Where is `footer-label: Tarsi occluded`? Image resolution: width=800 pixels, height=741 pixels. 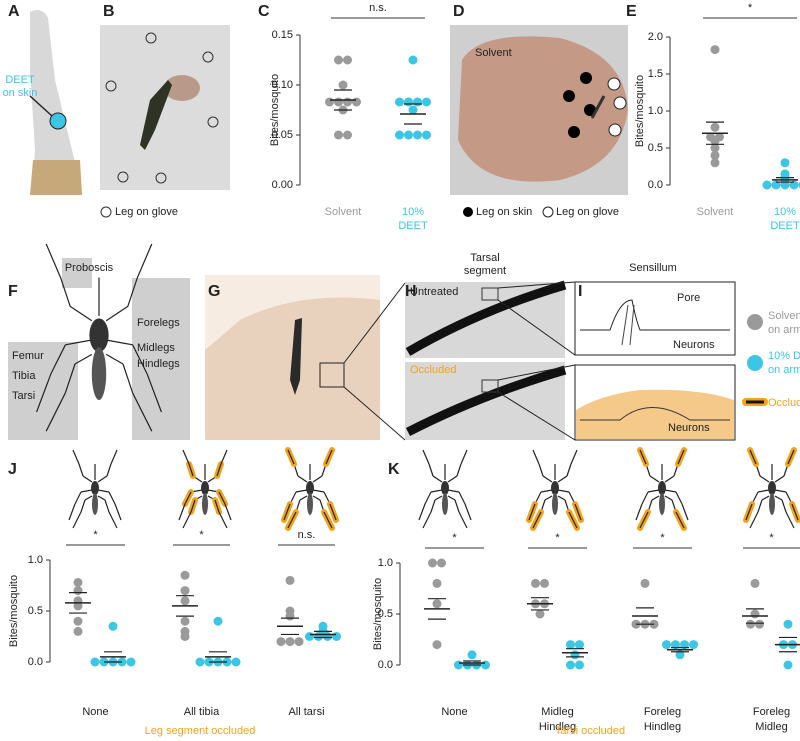
footer-label: Tarsi occluded is located at coordinates (590, 731).